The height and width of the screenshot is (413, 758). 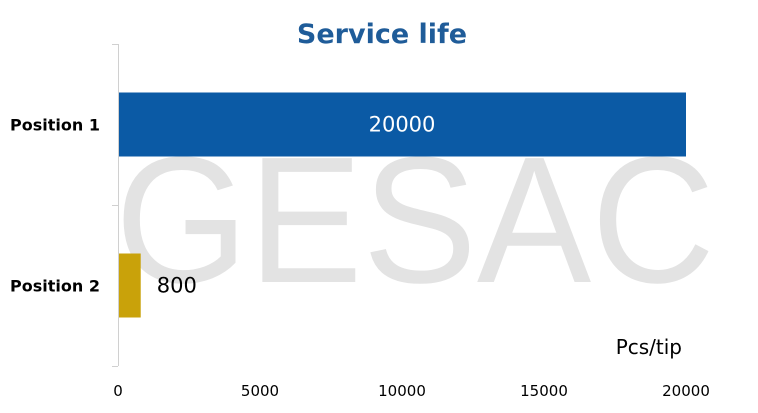 I want to click on x-tick-labels: 0 5000 10000 15000 20000, so click(x=411, y=391).